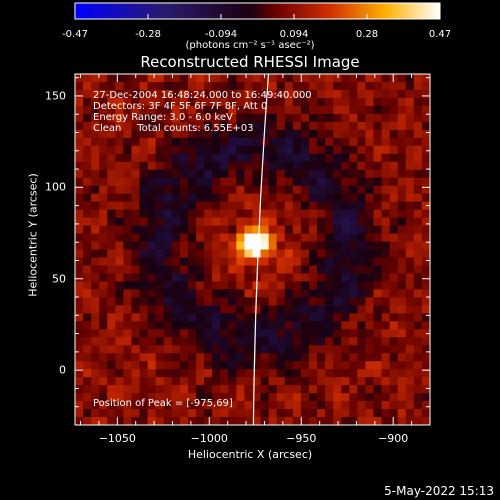  Describe the element at coordinates (257, 11) in the screenshot. I see `colorbar-frame` at that location.